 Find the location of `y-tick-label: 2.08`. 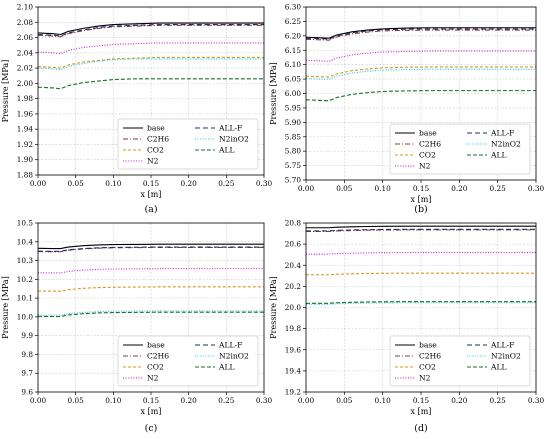

y-tick-label: 2.08 is located at coordinates (25, 22).